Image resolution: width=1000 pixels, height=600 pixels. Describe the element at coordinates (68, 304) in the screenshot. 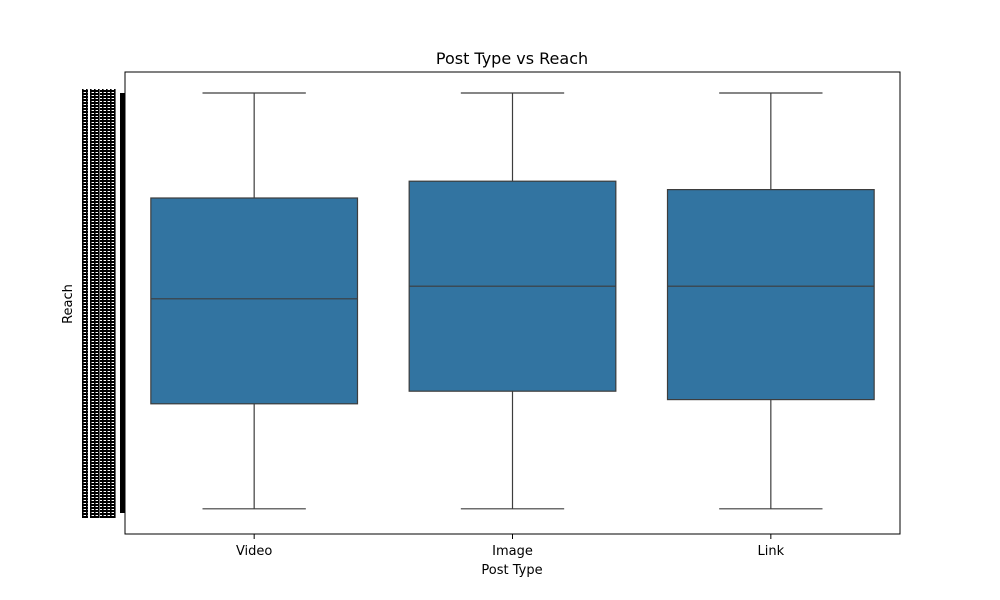

I see `y-axis-label: Reach` at that location.